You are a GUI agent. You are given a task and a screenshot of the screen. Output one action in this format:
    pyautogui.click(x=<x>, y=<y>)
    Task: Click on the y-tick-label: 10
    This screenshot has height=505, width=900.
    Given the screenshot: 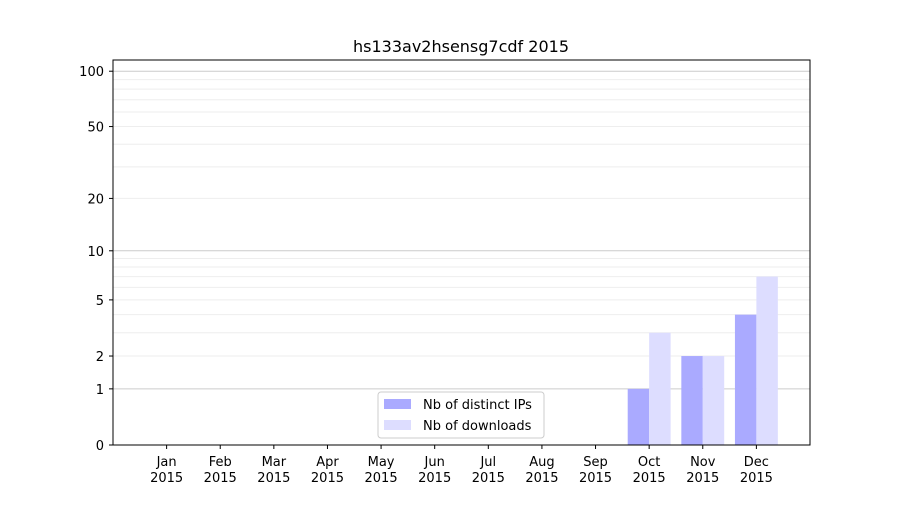 What is the action you would take?
    pyautogui.click(x=95, y=252)
    